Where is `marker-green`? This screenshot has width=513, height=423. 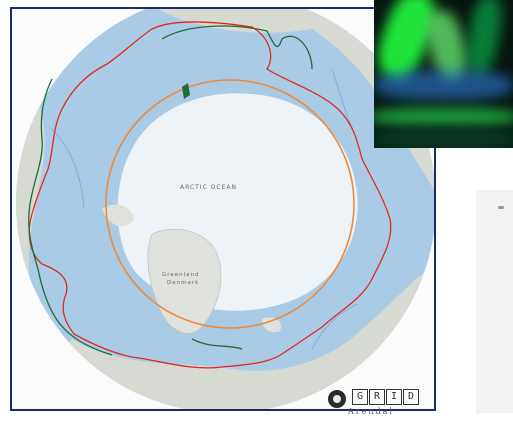
marker-green is located at coordinates (186, 91).